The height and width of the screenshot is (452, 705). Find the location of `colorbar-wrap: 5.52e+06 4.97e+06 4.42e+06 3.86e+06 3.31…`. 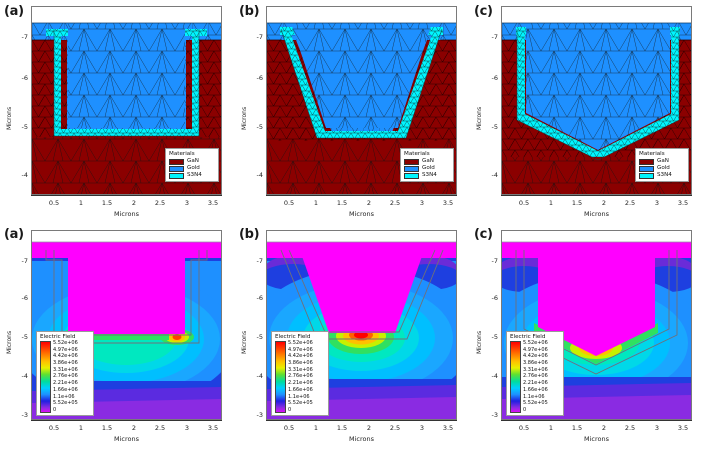

colorbar-wrap: 5.52e+06 4.97e+06 4.42e+06 3.86e+06 3.31… is located at coordinates (65, 377).